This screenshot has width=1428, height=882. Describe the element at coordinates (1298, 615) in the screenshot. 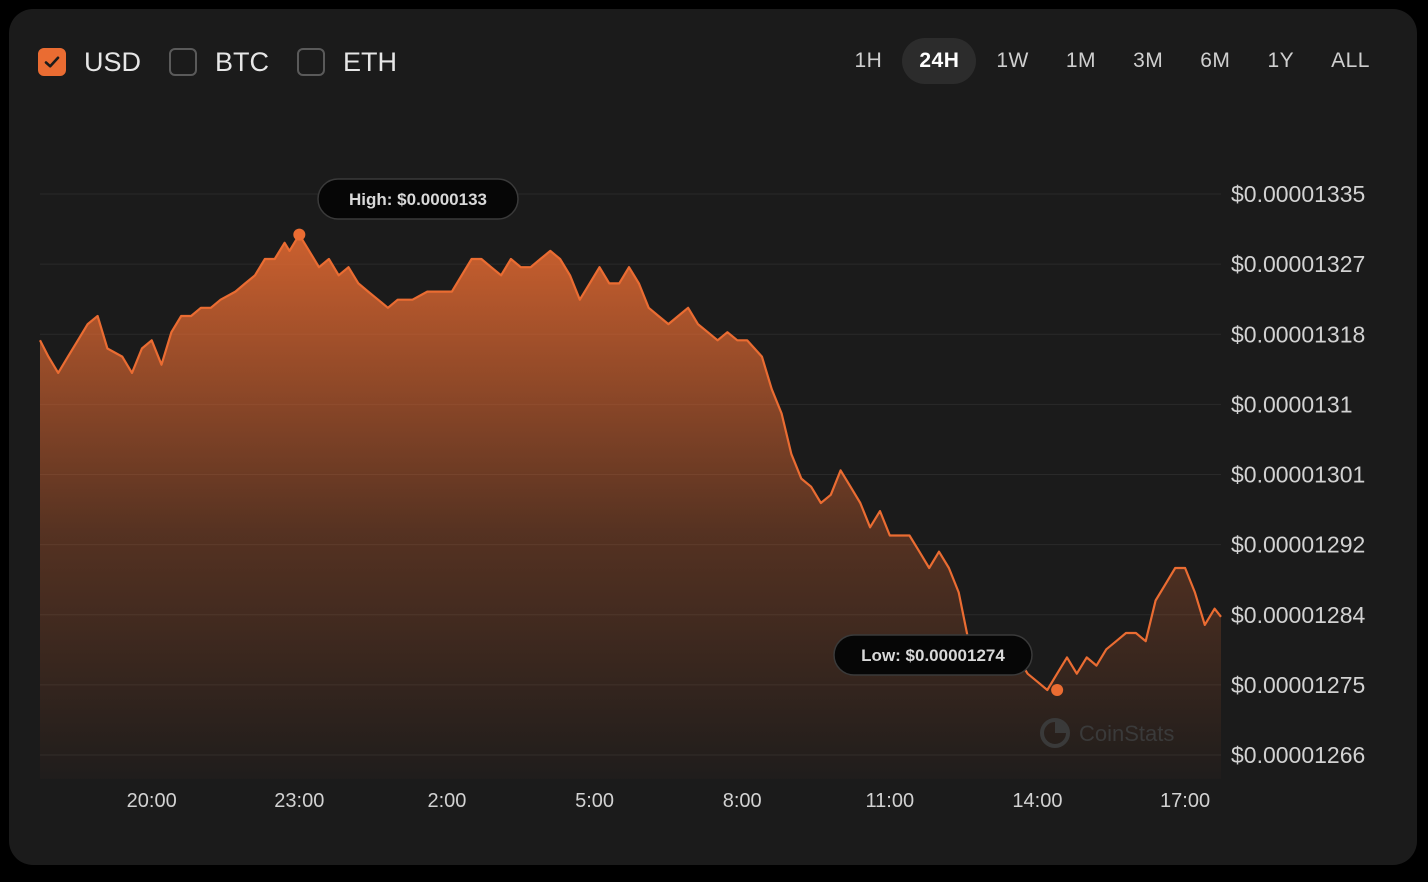

I see `y-tick-label: $0.00001284` at that location.